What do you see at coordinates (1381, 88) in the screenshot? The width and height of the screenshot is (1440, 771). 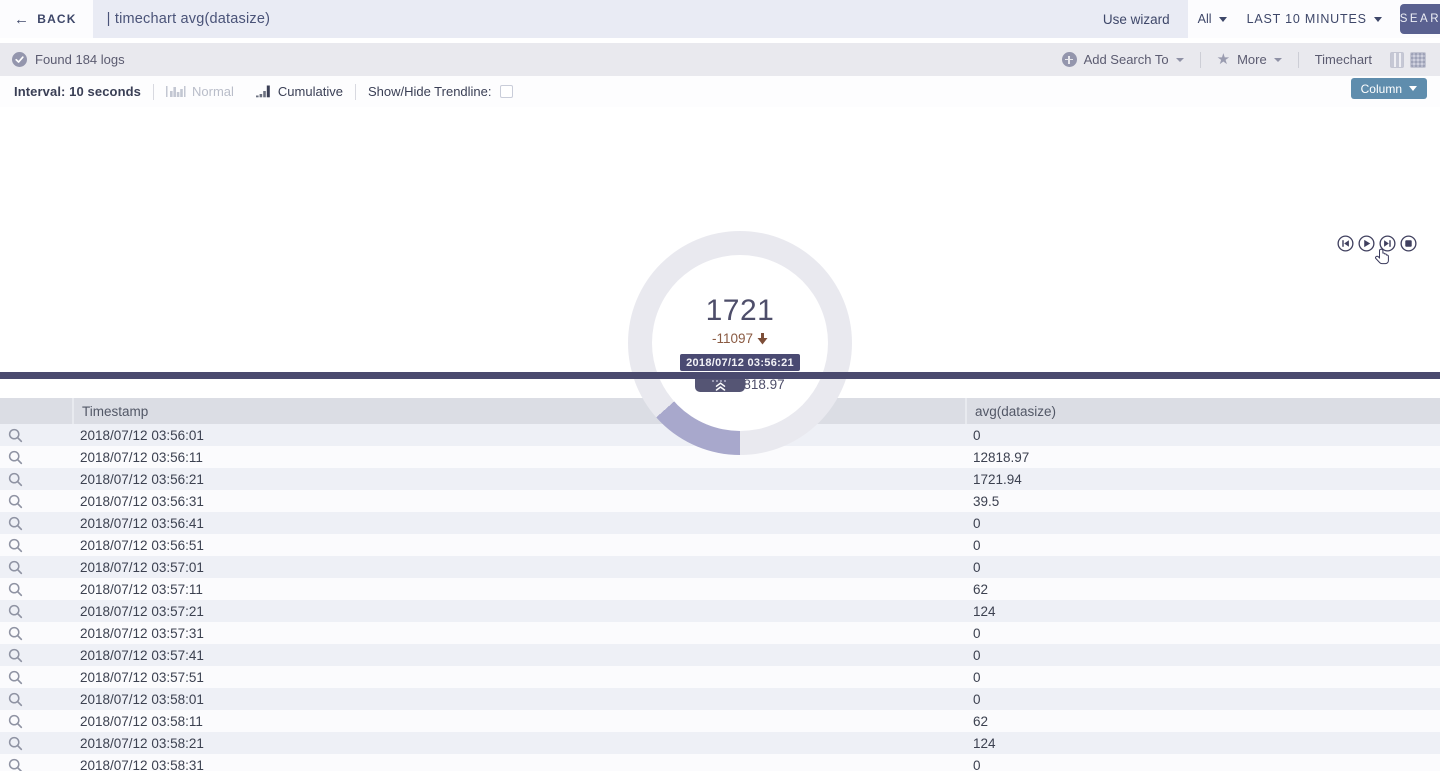 I see `chart-type-value: Column` at bounding box center [1381, 88].